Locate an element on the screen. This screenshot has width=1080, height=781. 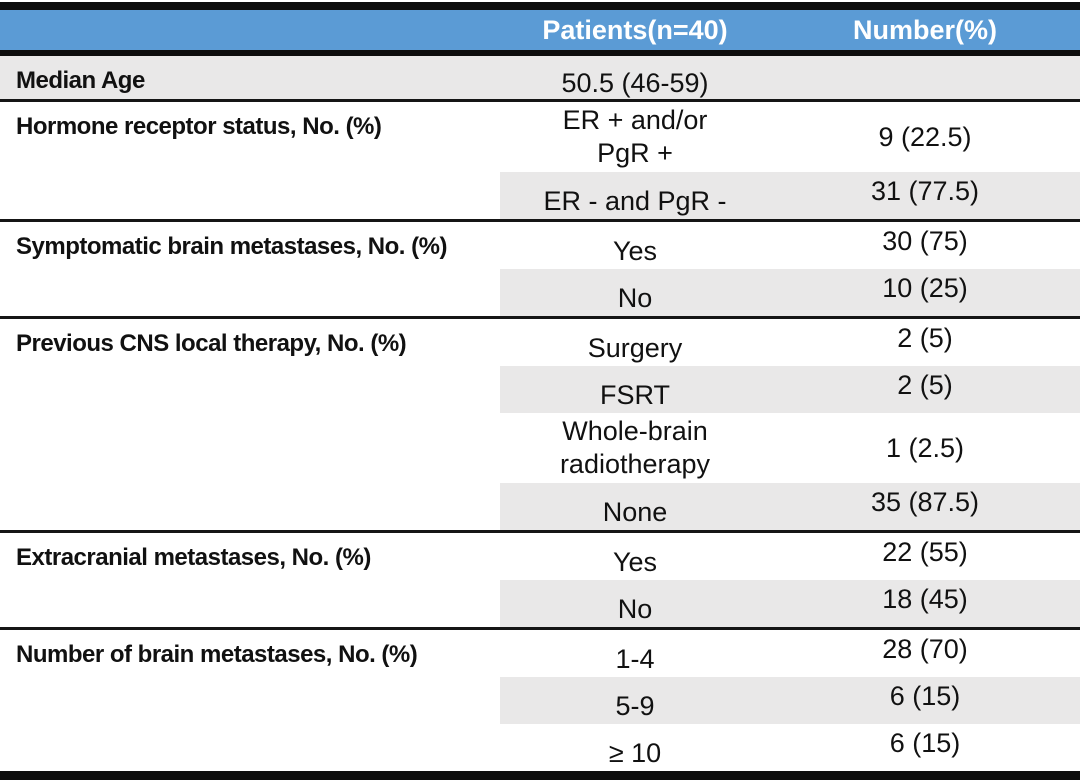
table-row: ER - and PgR - 31 (77.5) is located at coordinates (790, 195).